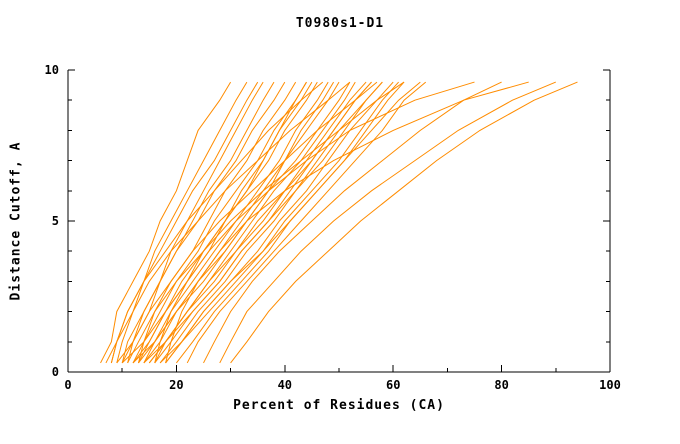  Describe the element at coordinates (340, 23) in the screenshot. I see `chart-title: T0980s1-D1` at that location.